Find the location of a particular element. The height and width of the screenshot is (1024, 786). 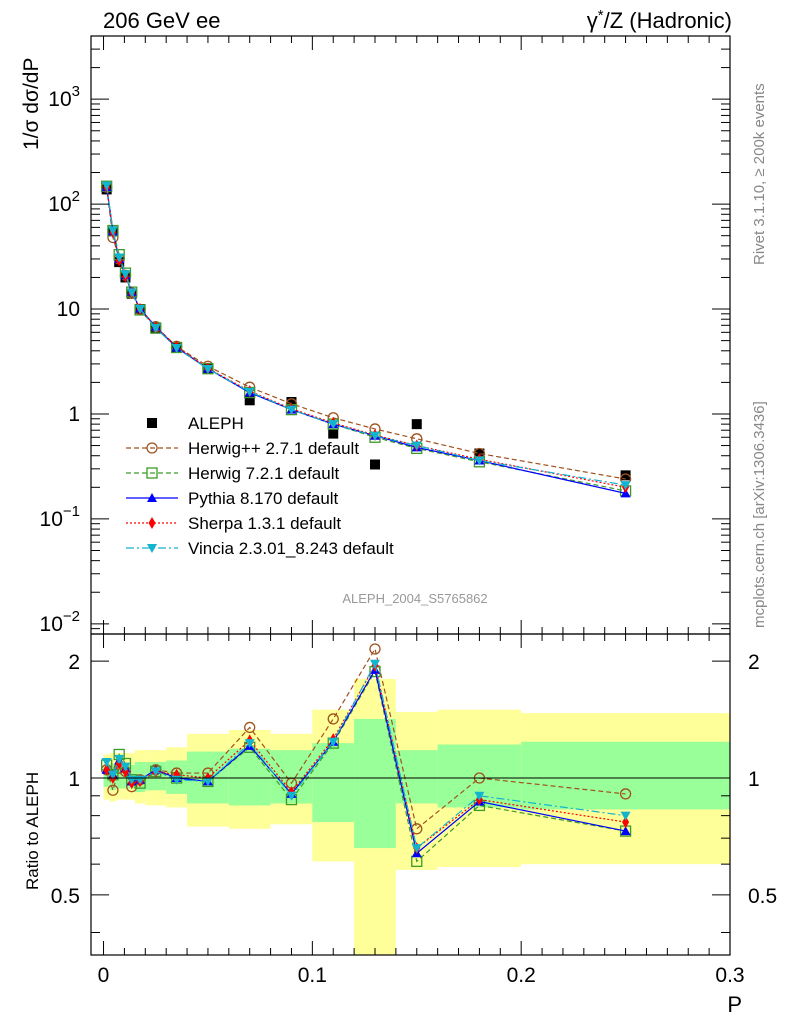

y-axis-label: 1/σ dσ/dP is located at coordinates (31, 104).